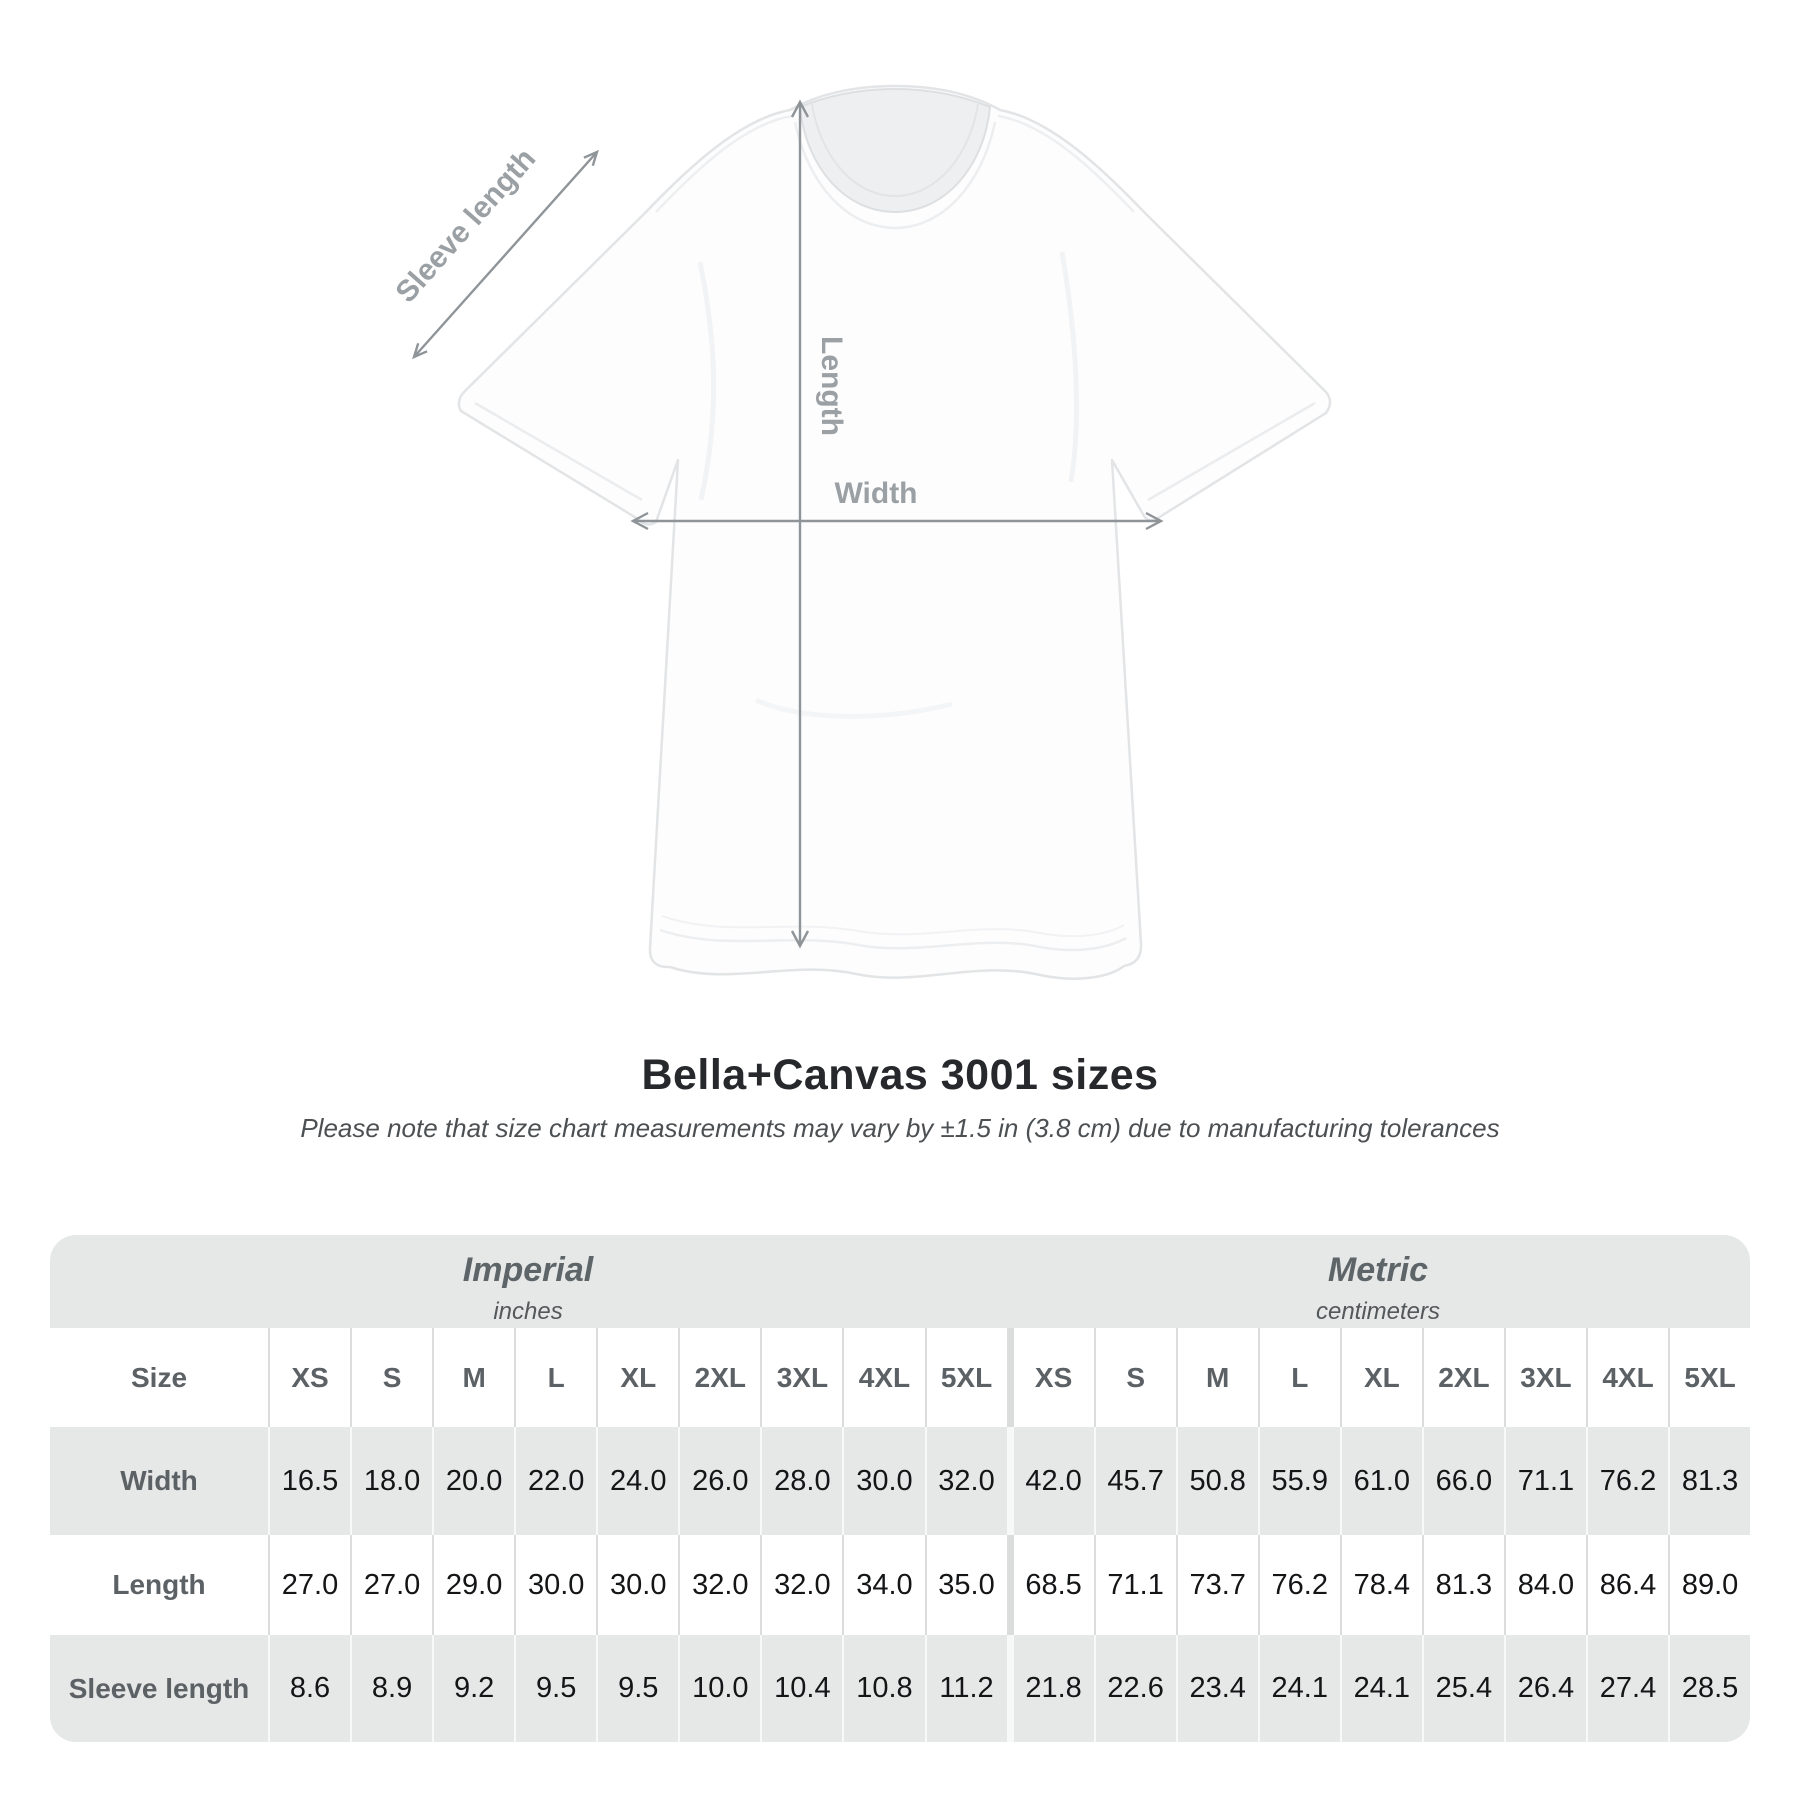 The width and height of the screenshot is (1800, 1800). What do you see at coordinates (528, 1311) in the screenshot?
I see `imperial-unit-label: inches` at bounding box center [528, 1311].